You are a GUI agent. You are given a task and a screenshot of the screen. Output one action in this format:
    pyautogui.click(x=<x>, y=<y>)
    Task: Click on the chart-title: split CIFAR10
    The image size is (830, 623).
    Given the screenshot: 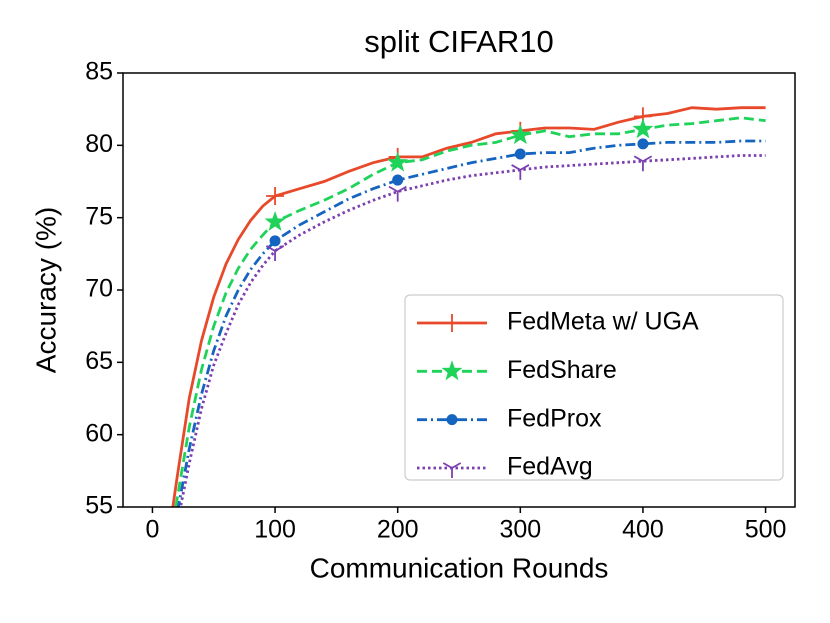 What is the action you would take?
    pyautogui.click(x=459, y=41)
    